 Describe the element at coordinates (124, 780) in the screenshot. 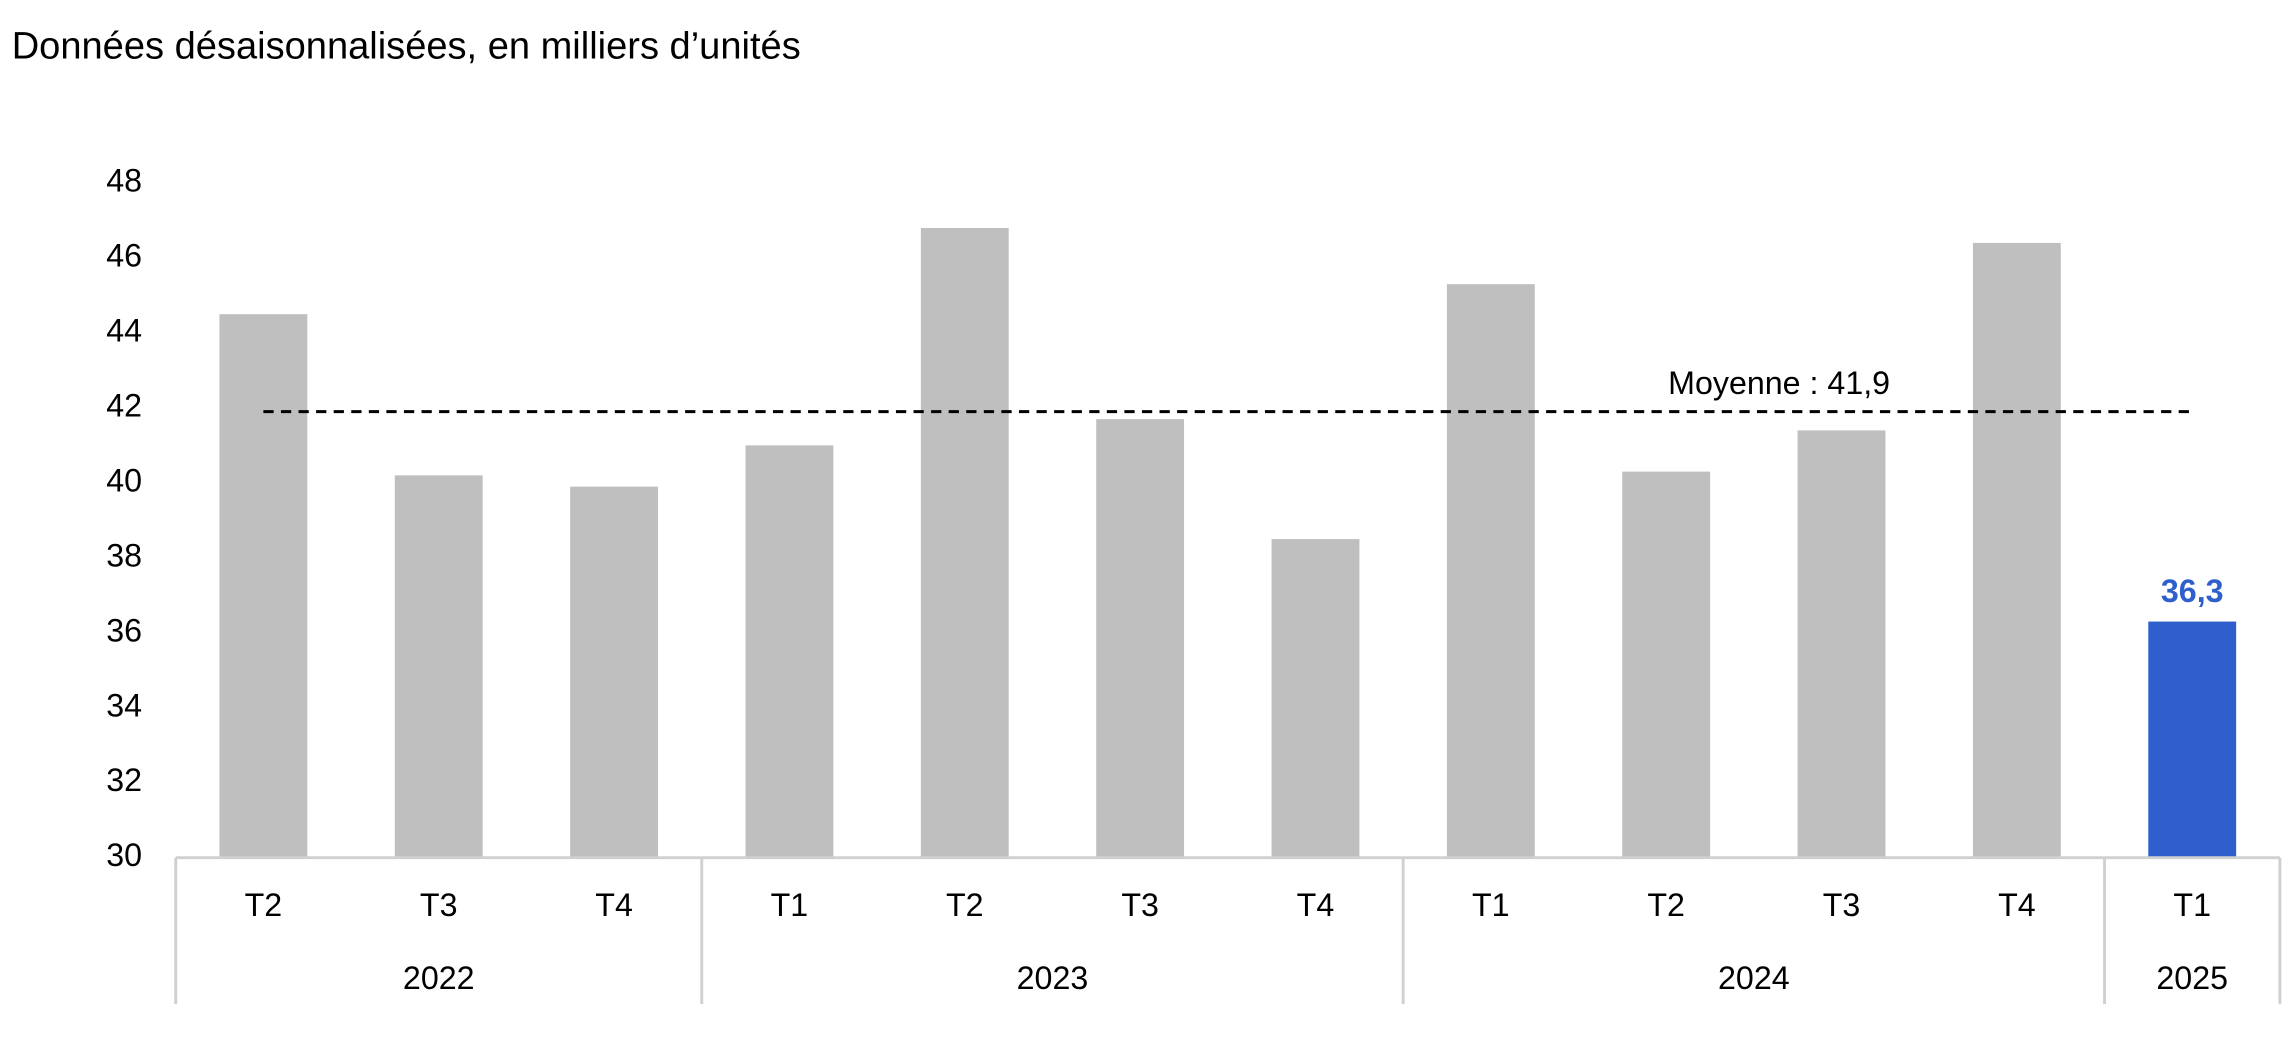

I see `y-tick-label: 32` at that location.